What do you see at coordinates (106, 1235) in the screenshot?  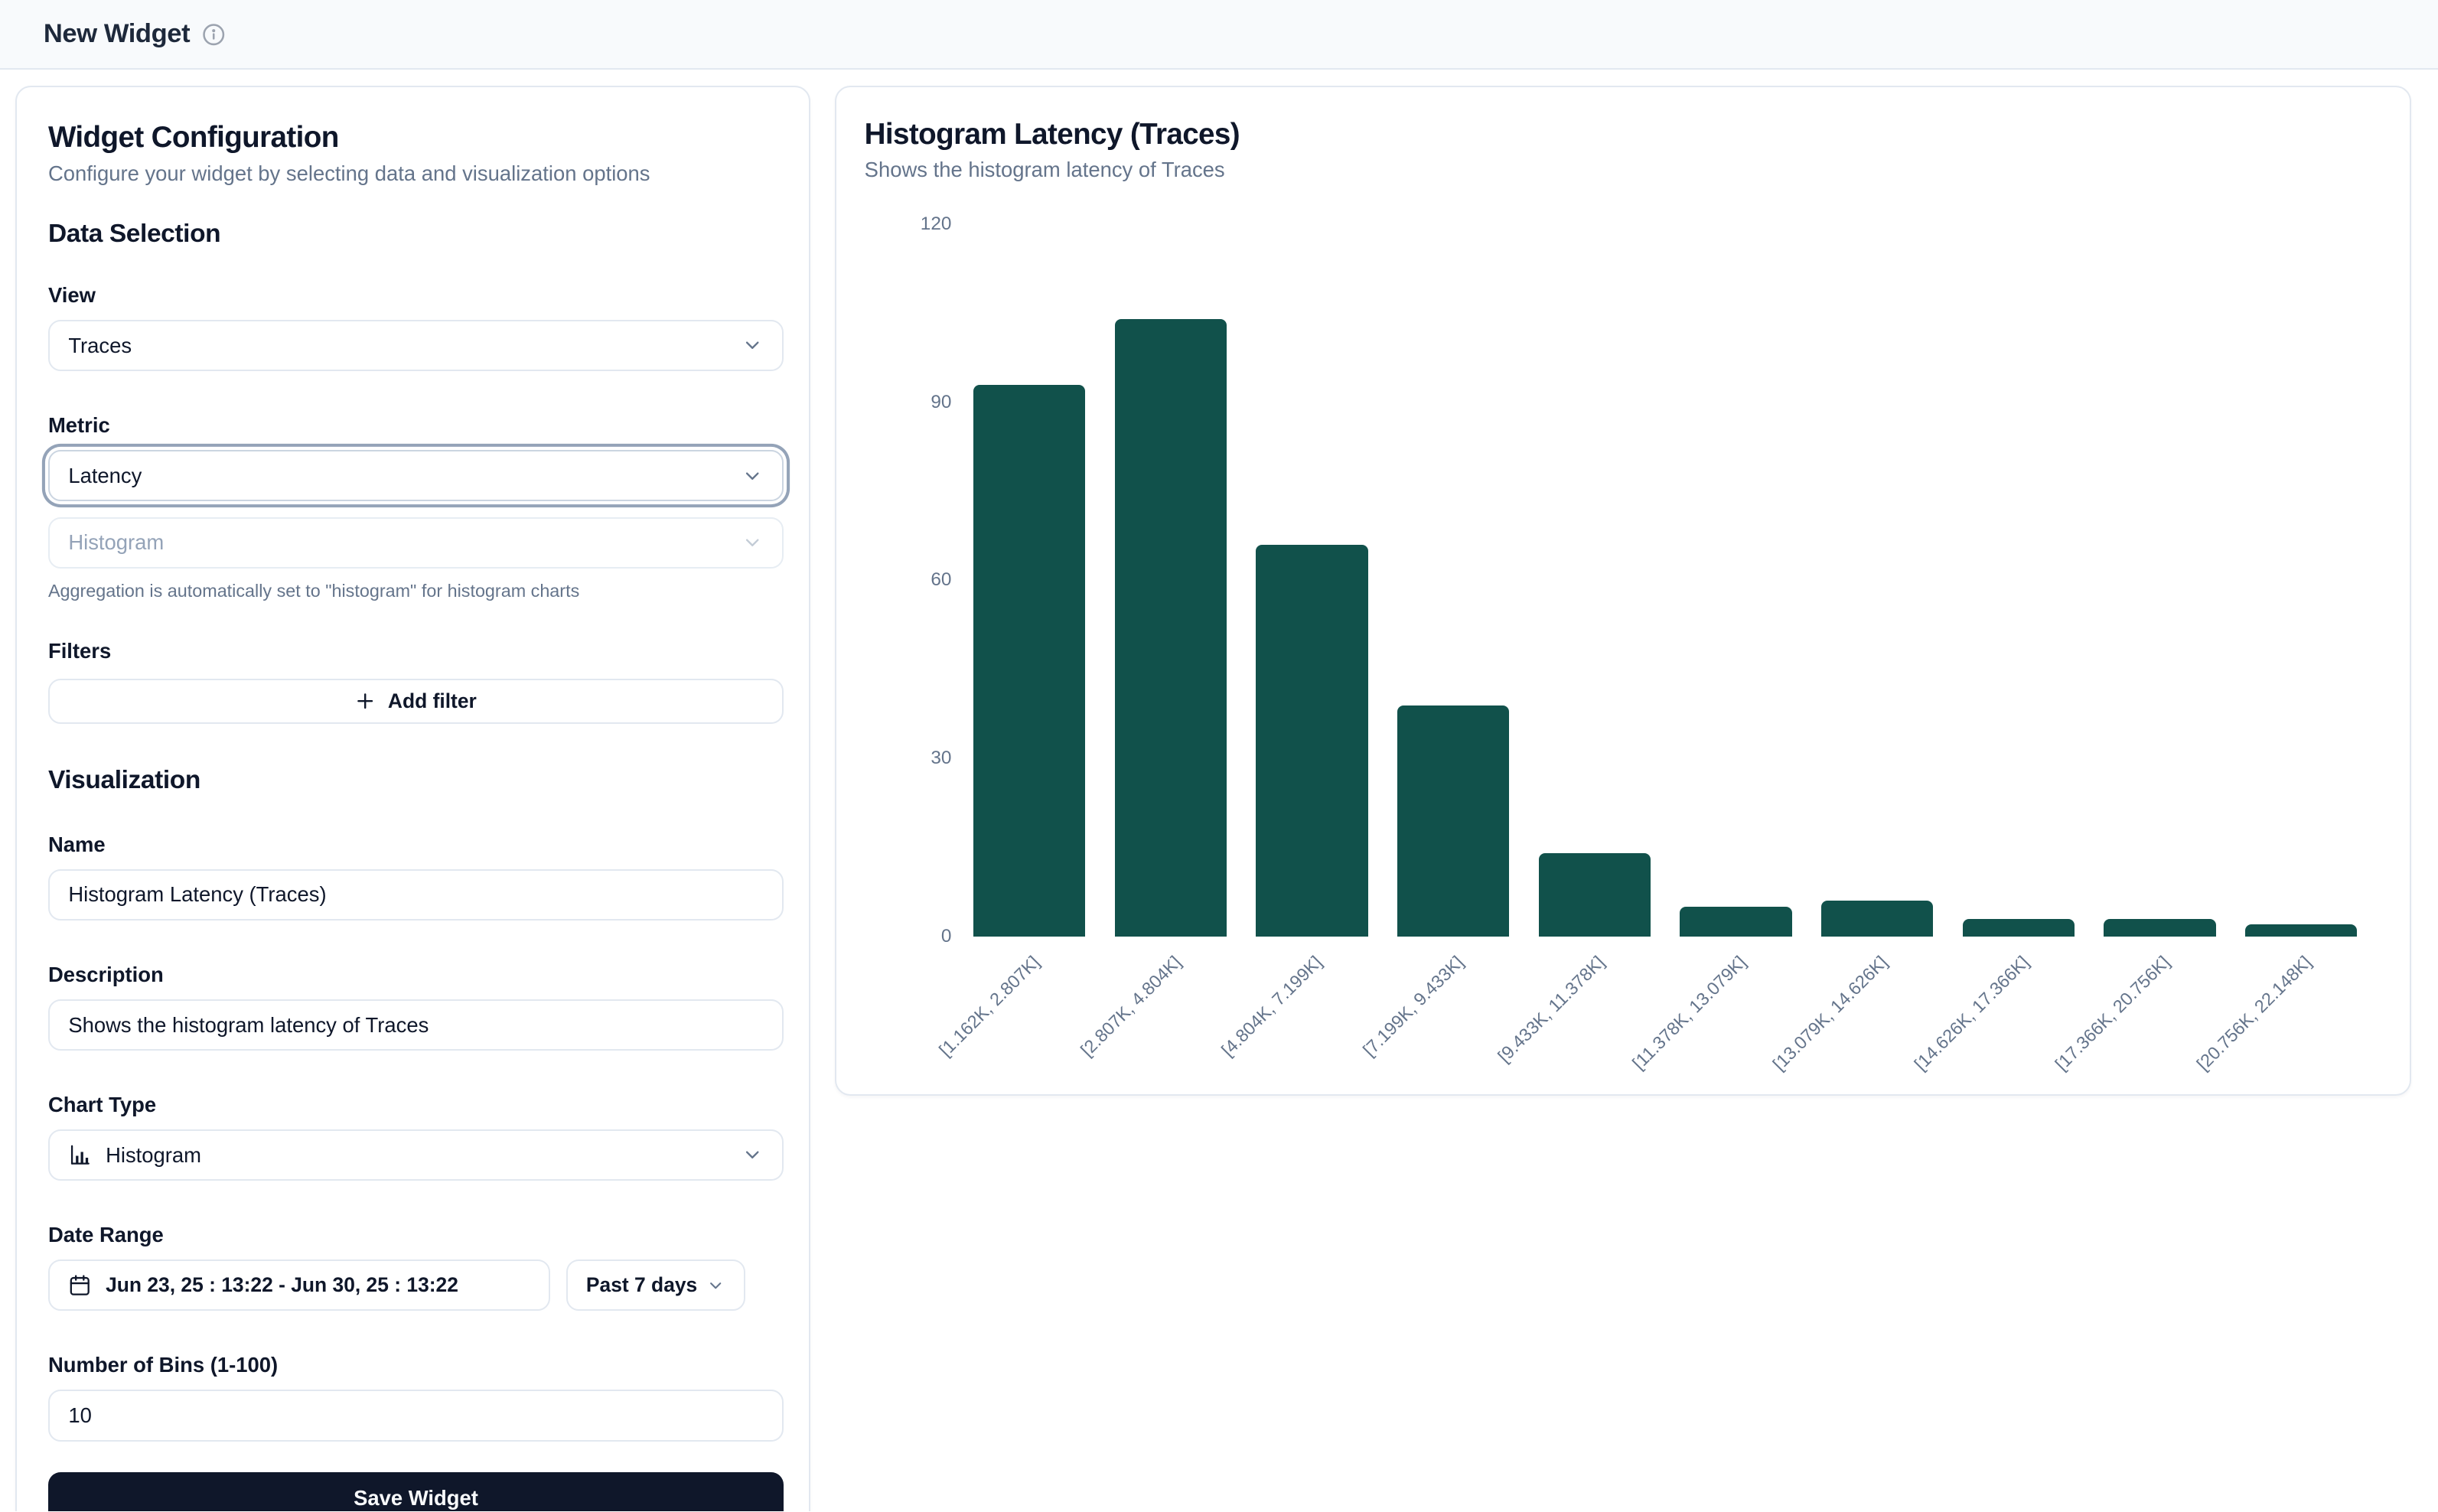 I see `date-range-label: Date Range` at bounding box center [106, 1235].